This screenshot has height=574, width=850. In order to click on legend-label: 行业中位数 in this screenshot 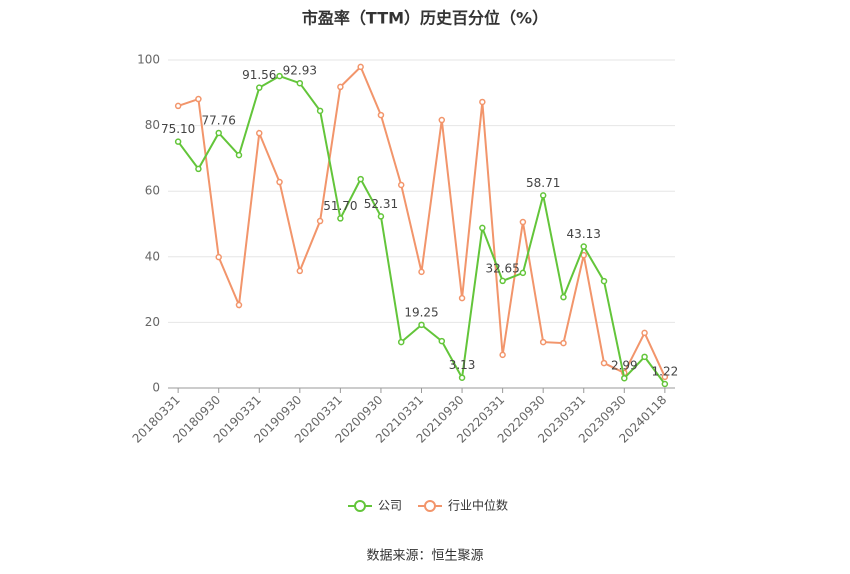, I will do `click(478, 505)`.